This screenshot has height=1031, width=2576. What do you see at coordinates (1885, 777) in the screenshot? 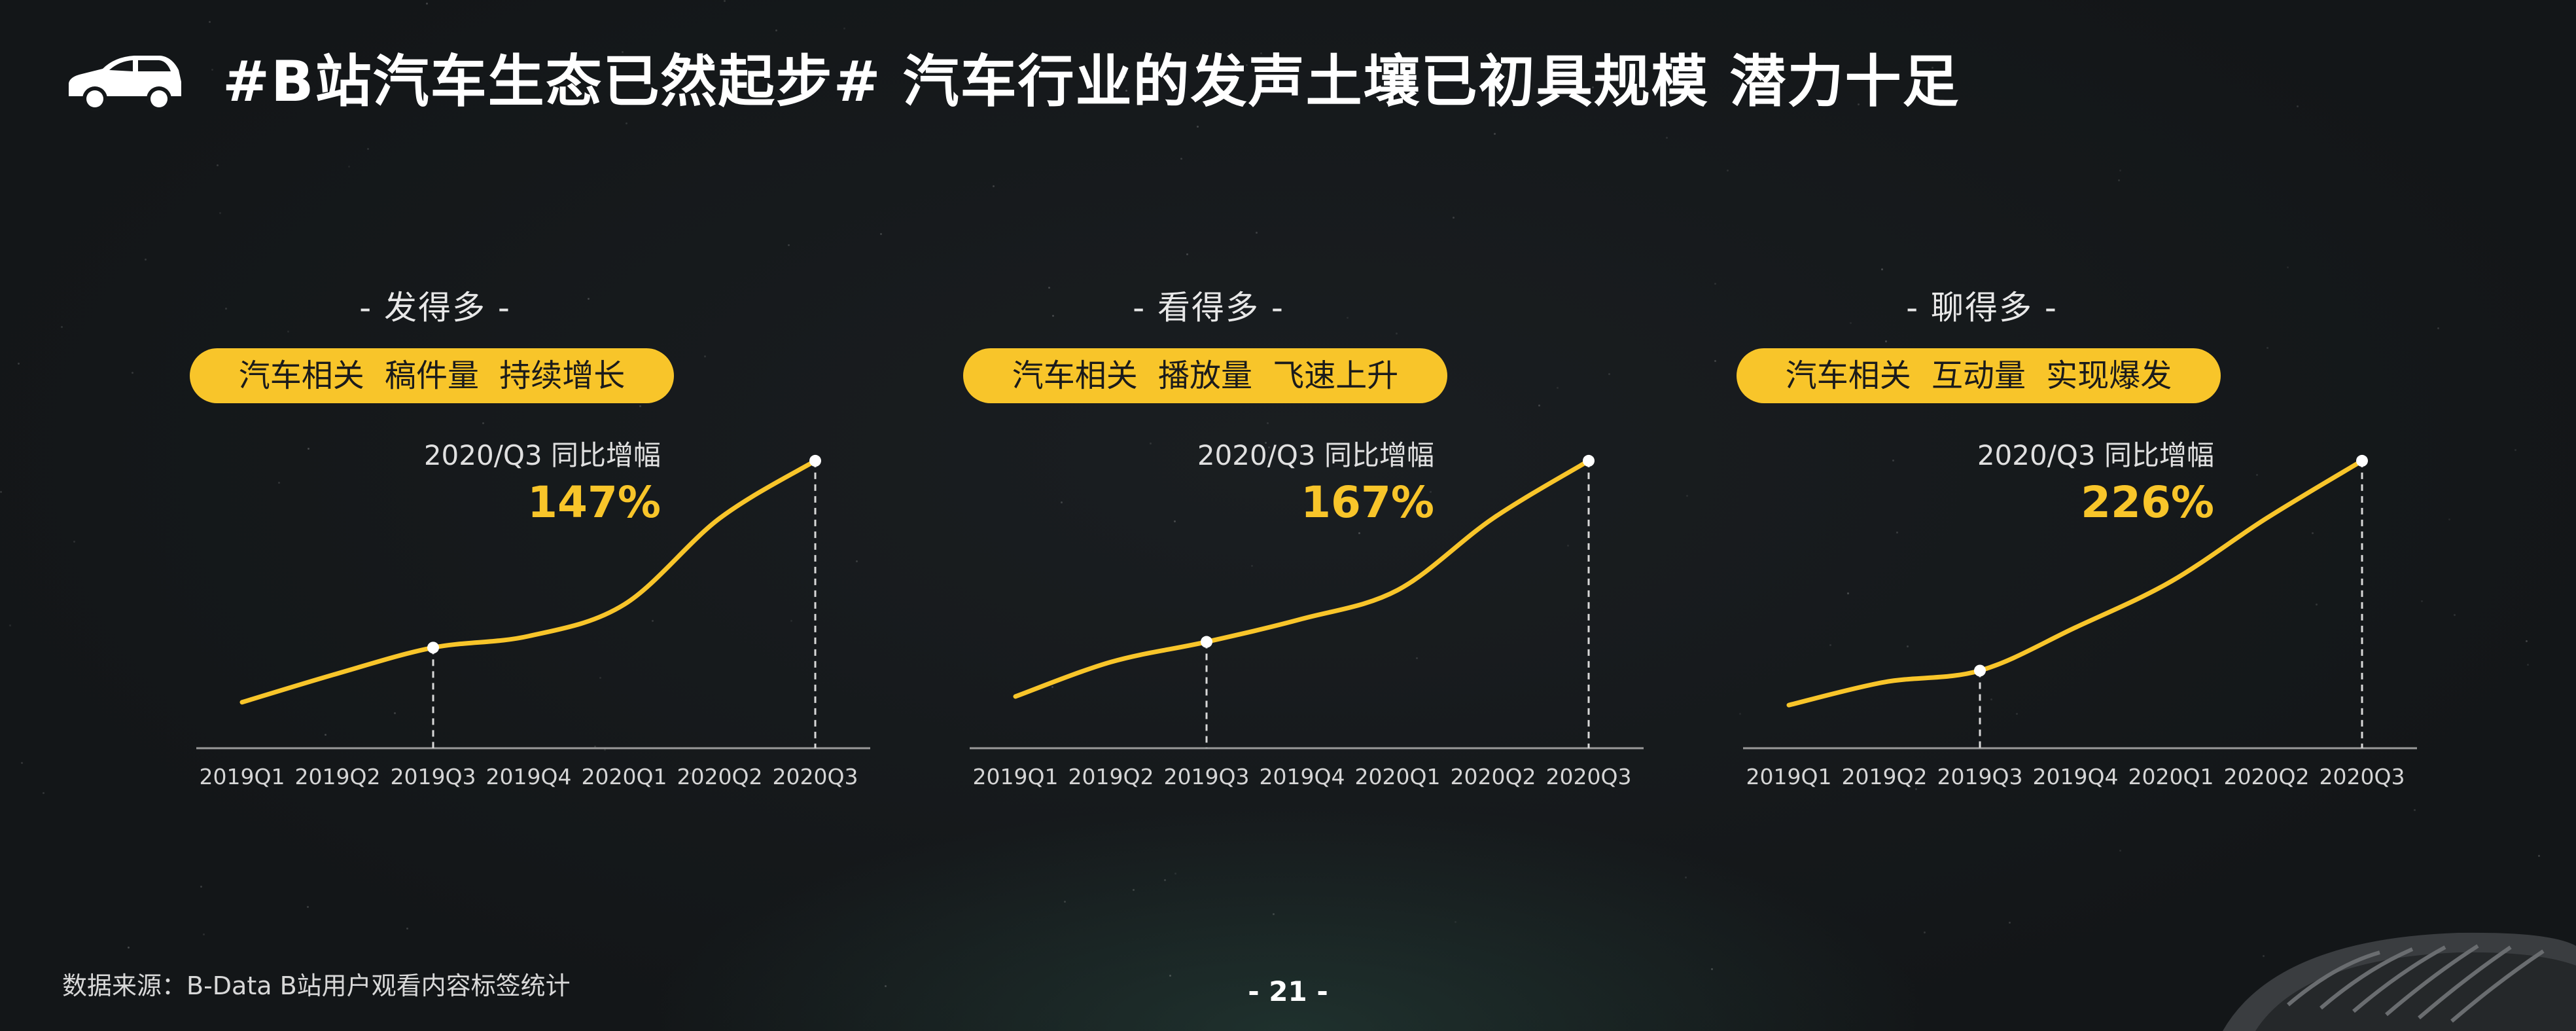
I see `x-tick-label: 2019Q2` at bounding box center [1885, 777].